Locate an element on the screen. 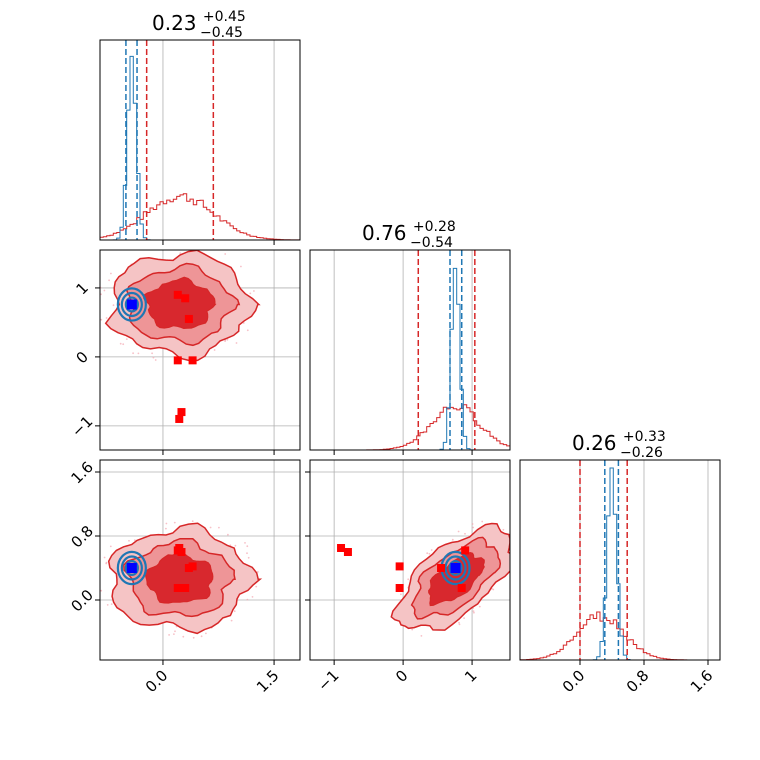 Image resolution: width=760 pixels, height=760 pixels. prior-histogram is located at coordinates (410, 427).